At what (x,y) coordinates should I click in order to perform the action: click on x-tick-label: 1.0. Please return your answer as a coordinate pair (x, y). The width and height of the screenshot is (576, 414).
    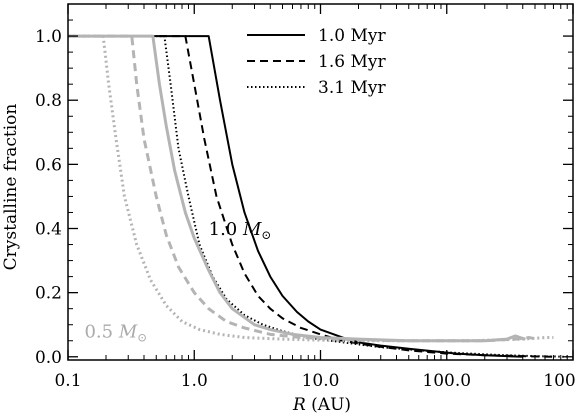
    Looking at the image, I should click on (194, 381).